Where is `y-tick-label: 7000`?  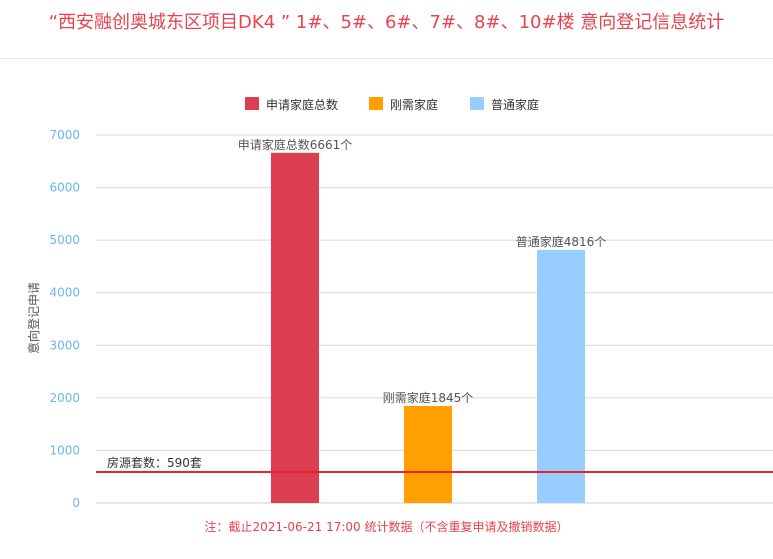 y-tick-label: 7000 is located at coordinates (64, 135).